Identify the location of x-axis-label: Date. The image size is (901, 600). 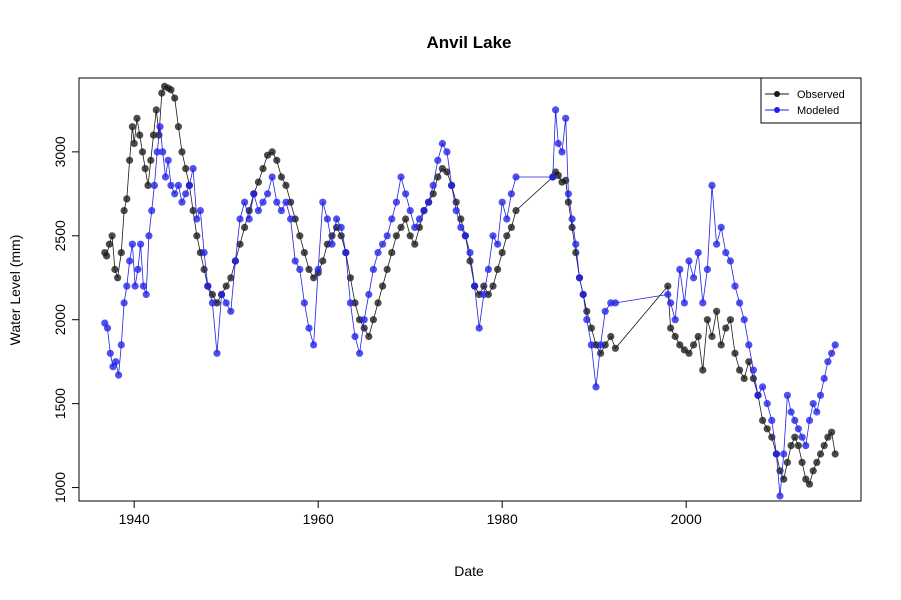
(469, 571).